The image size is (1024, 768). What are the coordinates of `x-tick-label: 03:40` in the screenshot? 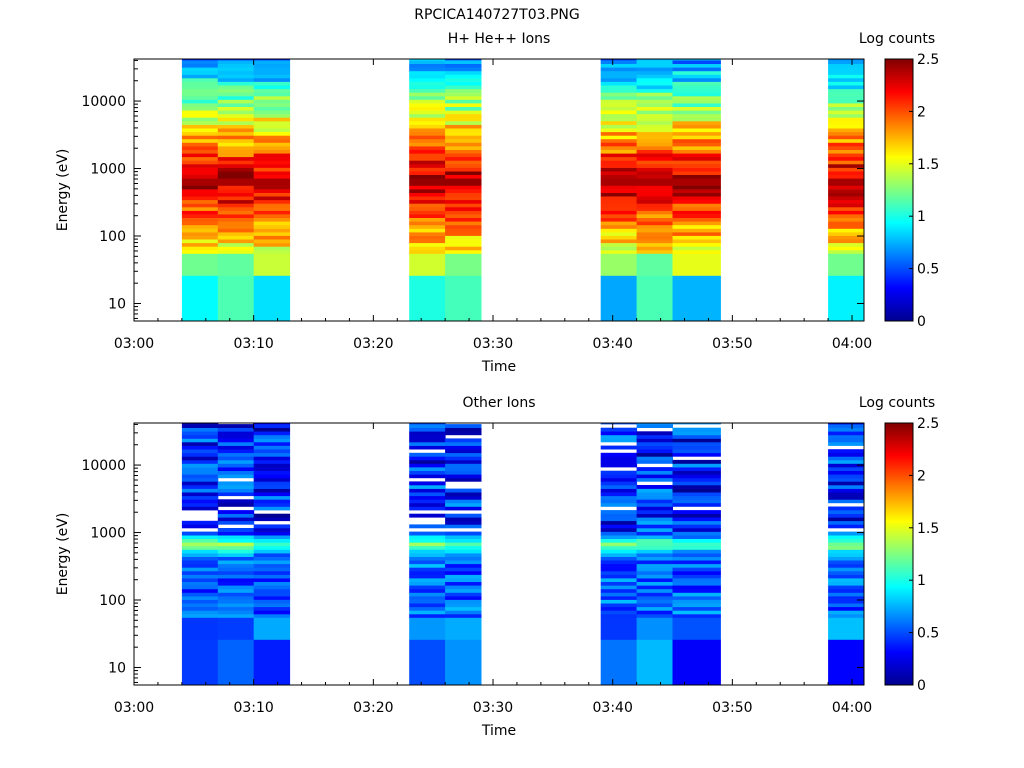 It's located at (613, 344).